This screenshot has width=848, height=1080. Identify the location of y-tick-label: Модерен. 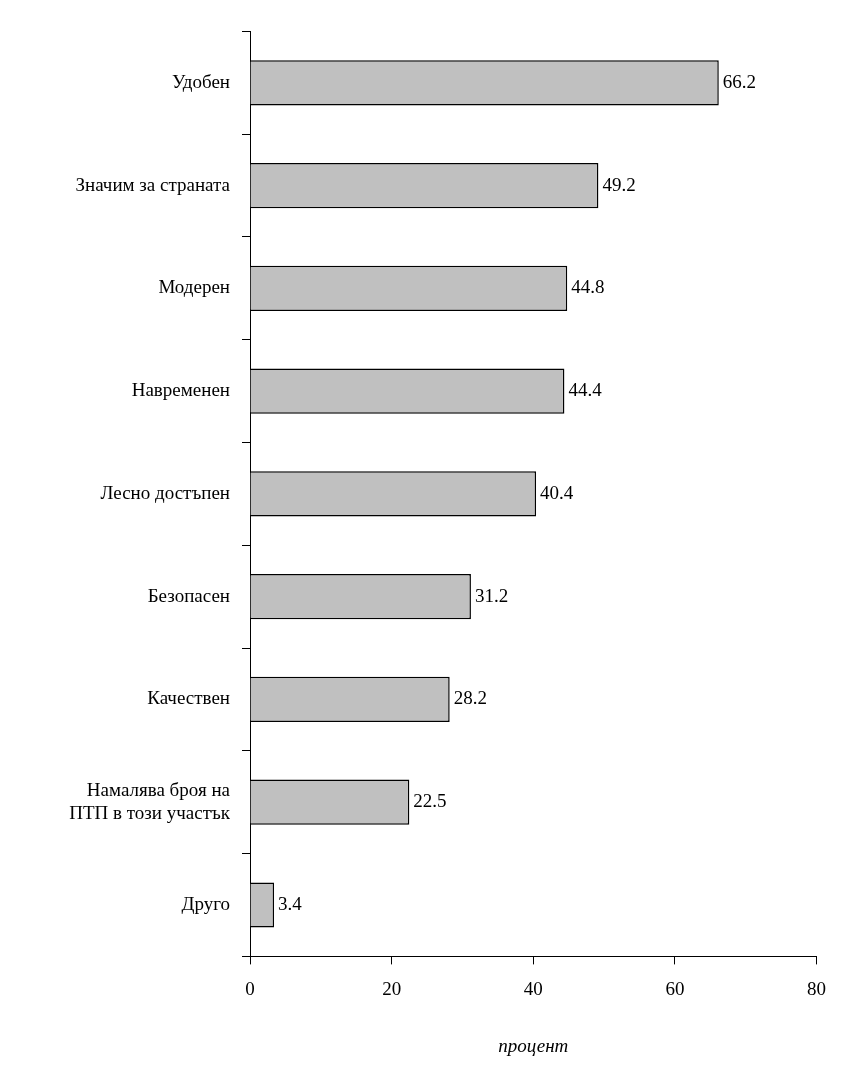
(194, 287).